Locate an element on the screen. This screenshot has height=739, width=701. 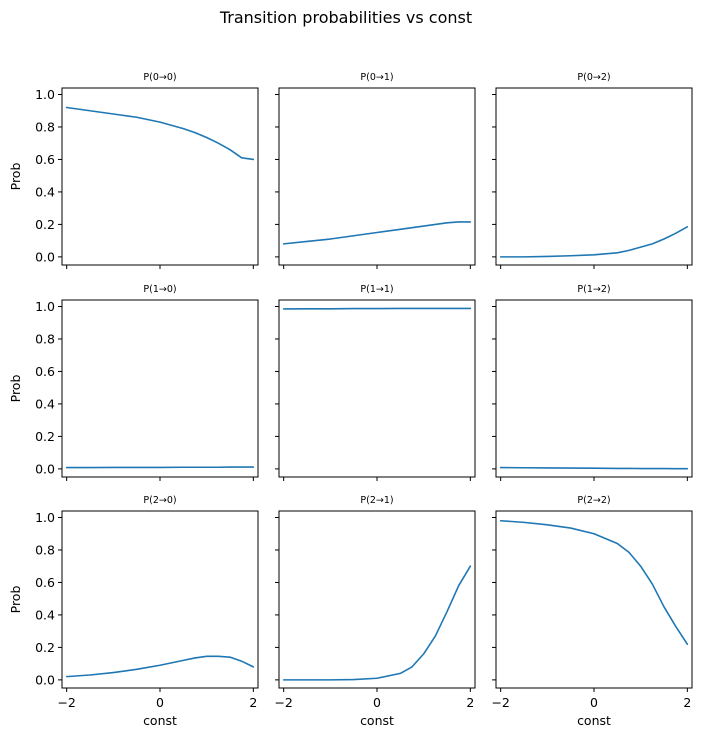
panel-2: P(0→2) is located at coordinates (592, 170).